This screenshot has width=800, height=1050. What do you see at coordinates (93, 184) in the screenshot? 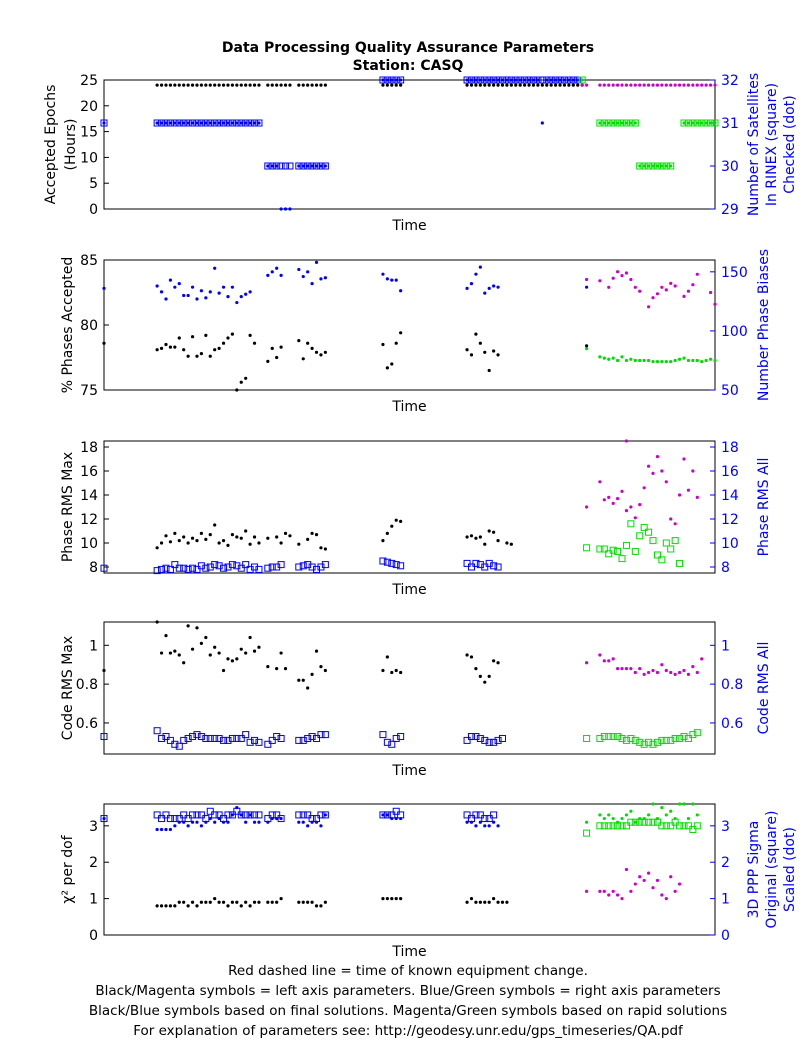
I see `left-tick-label: 5` at bounding box center [93, 184].